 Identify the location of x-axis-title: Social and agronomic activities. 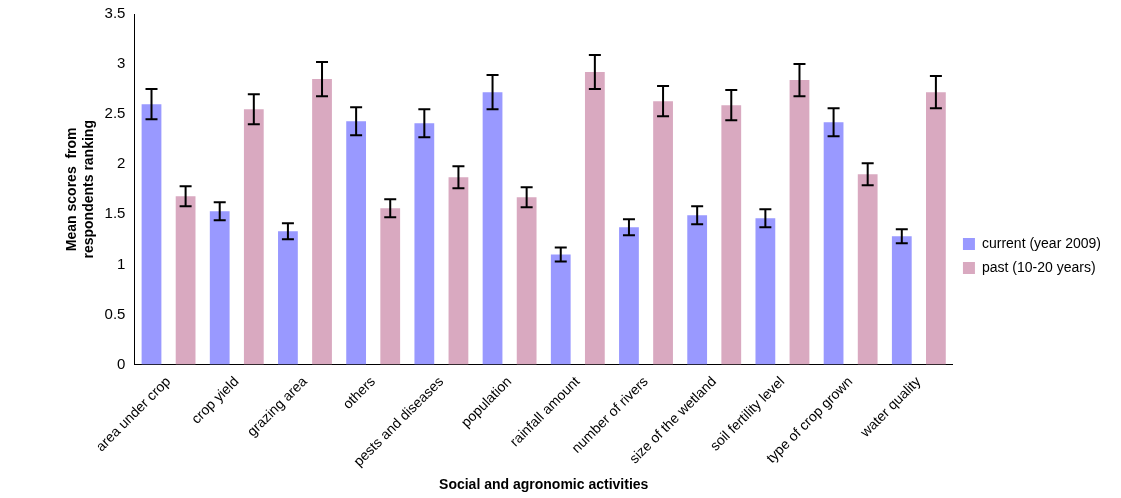
(544, 484).